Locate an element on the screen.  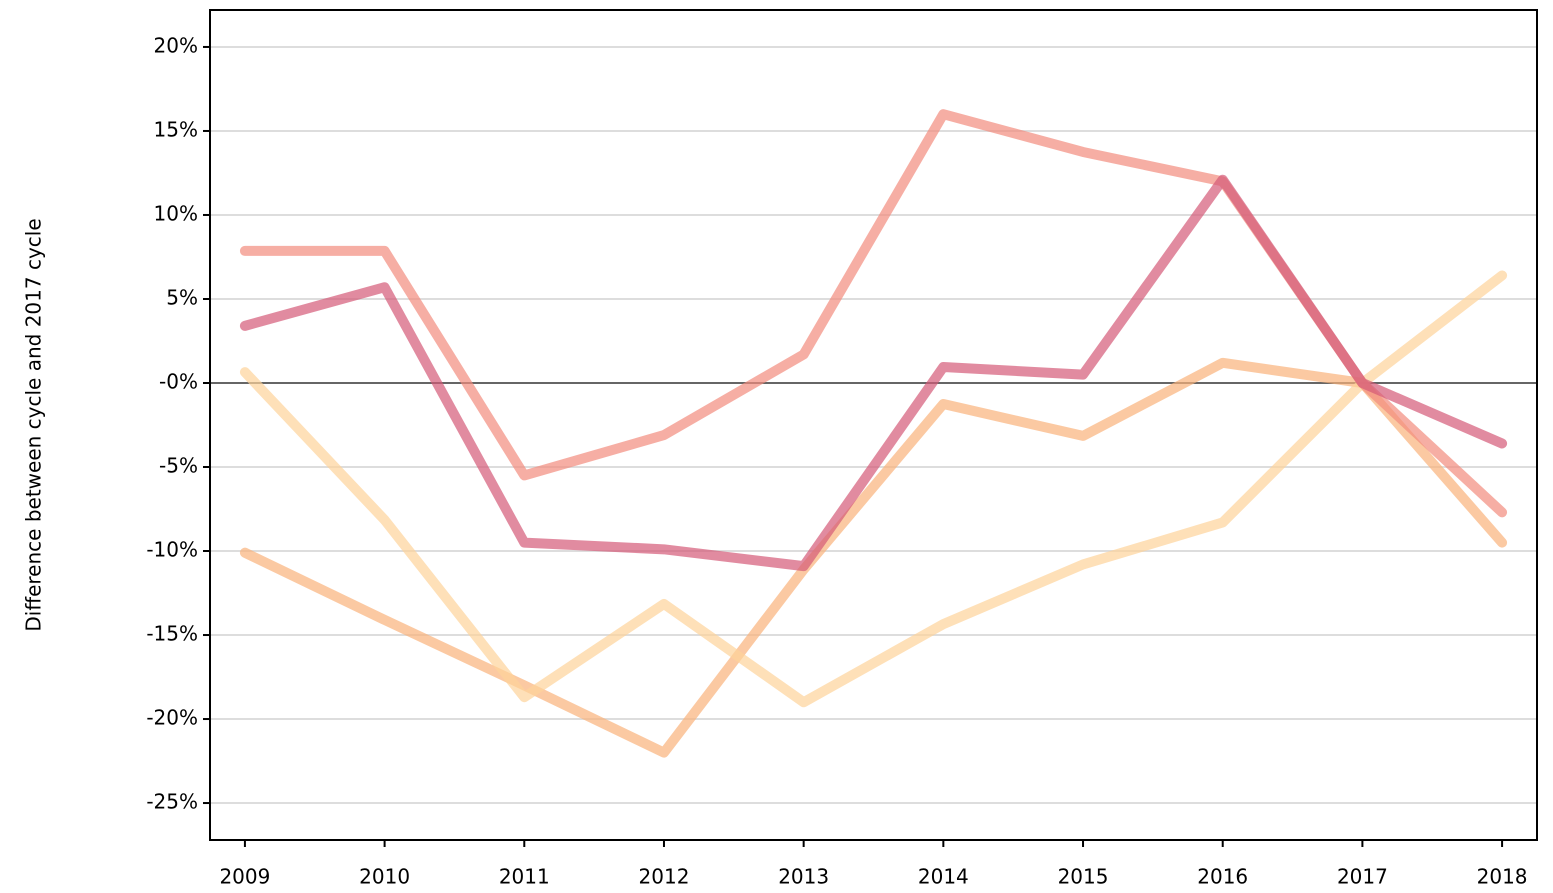
y-tick-label: 20% is located at coordinates (176, 45).